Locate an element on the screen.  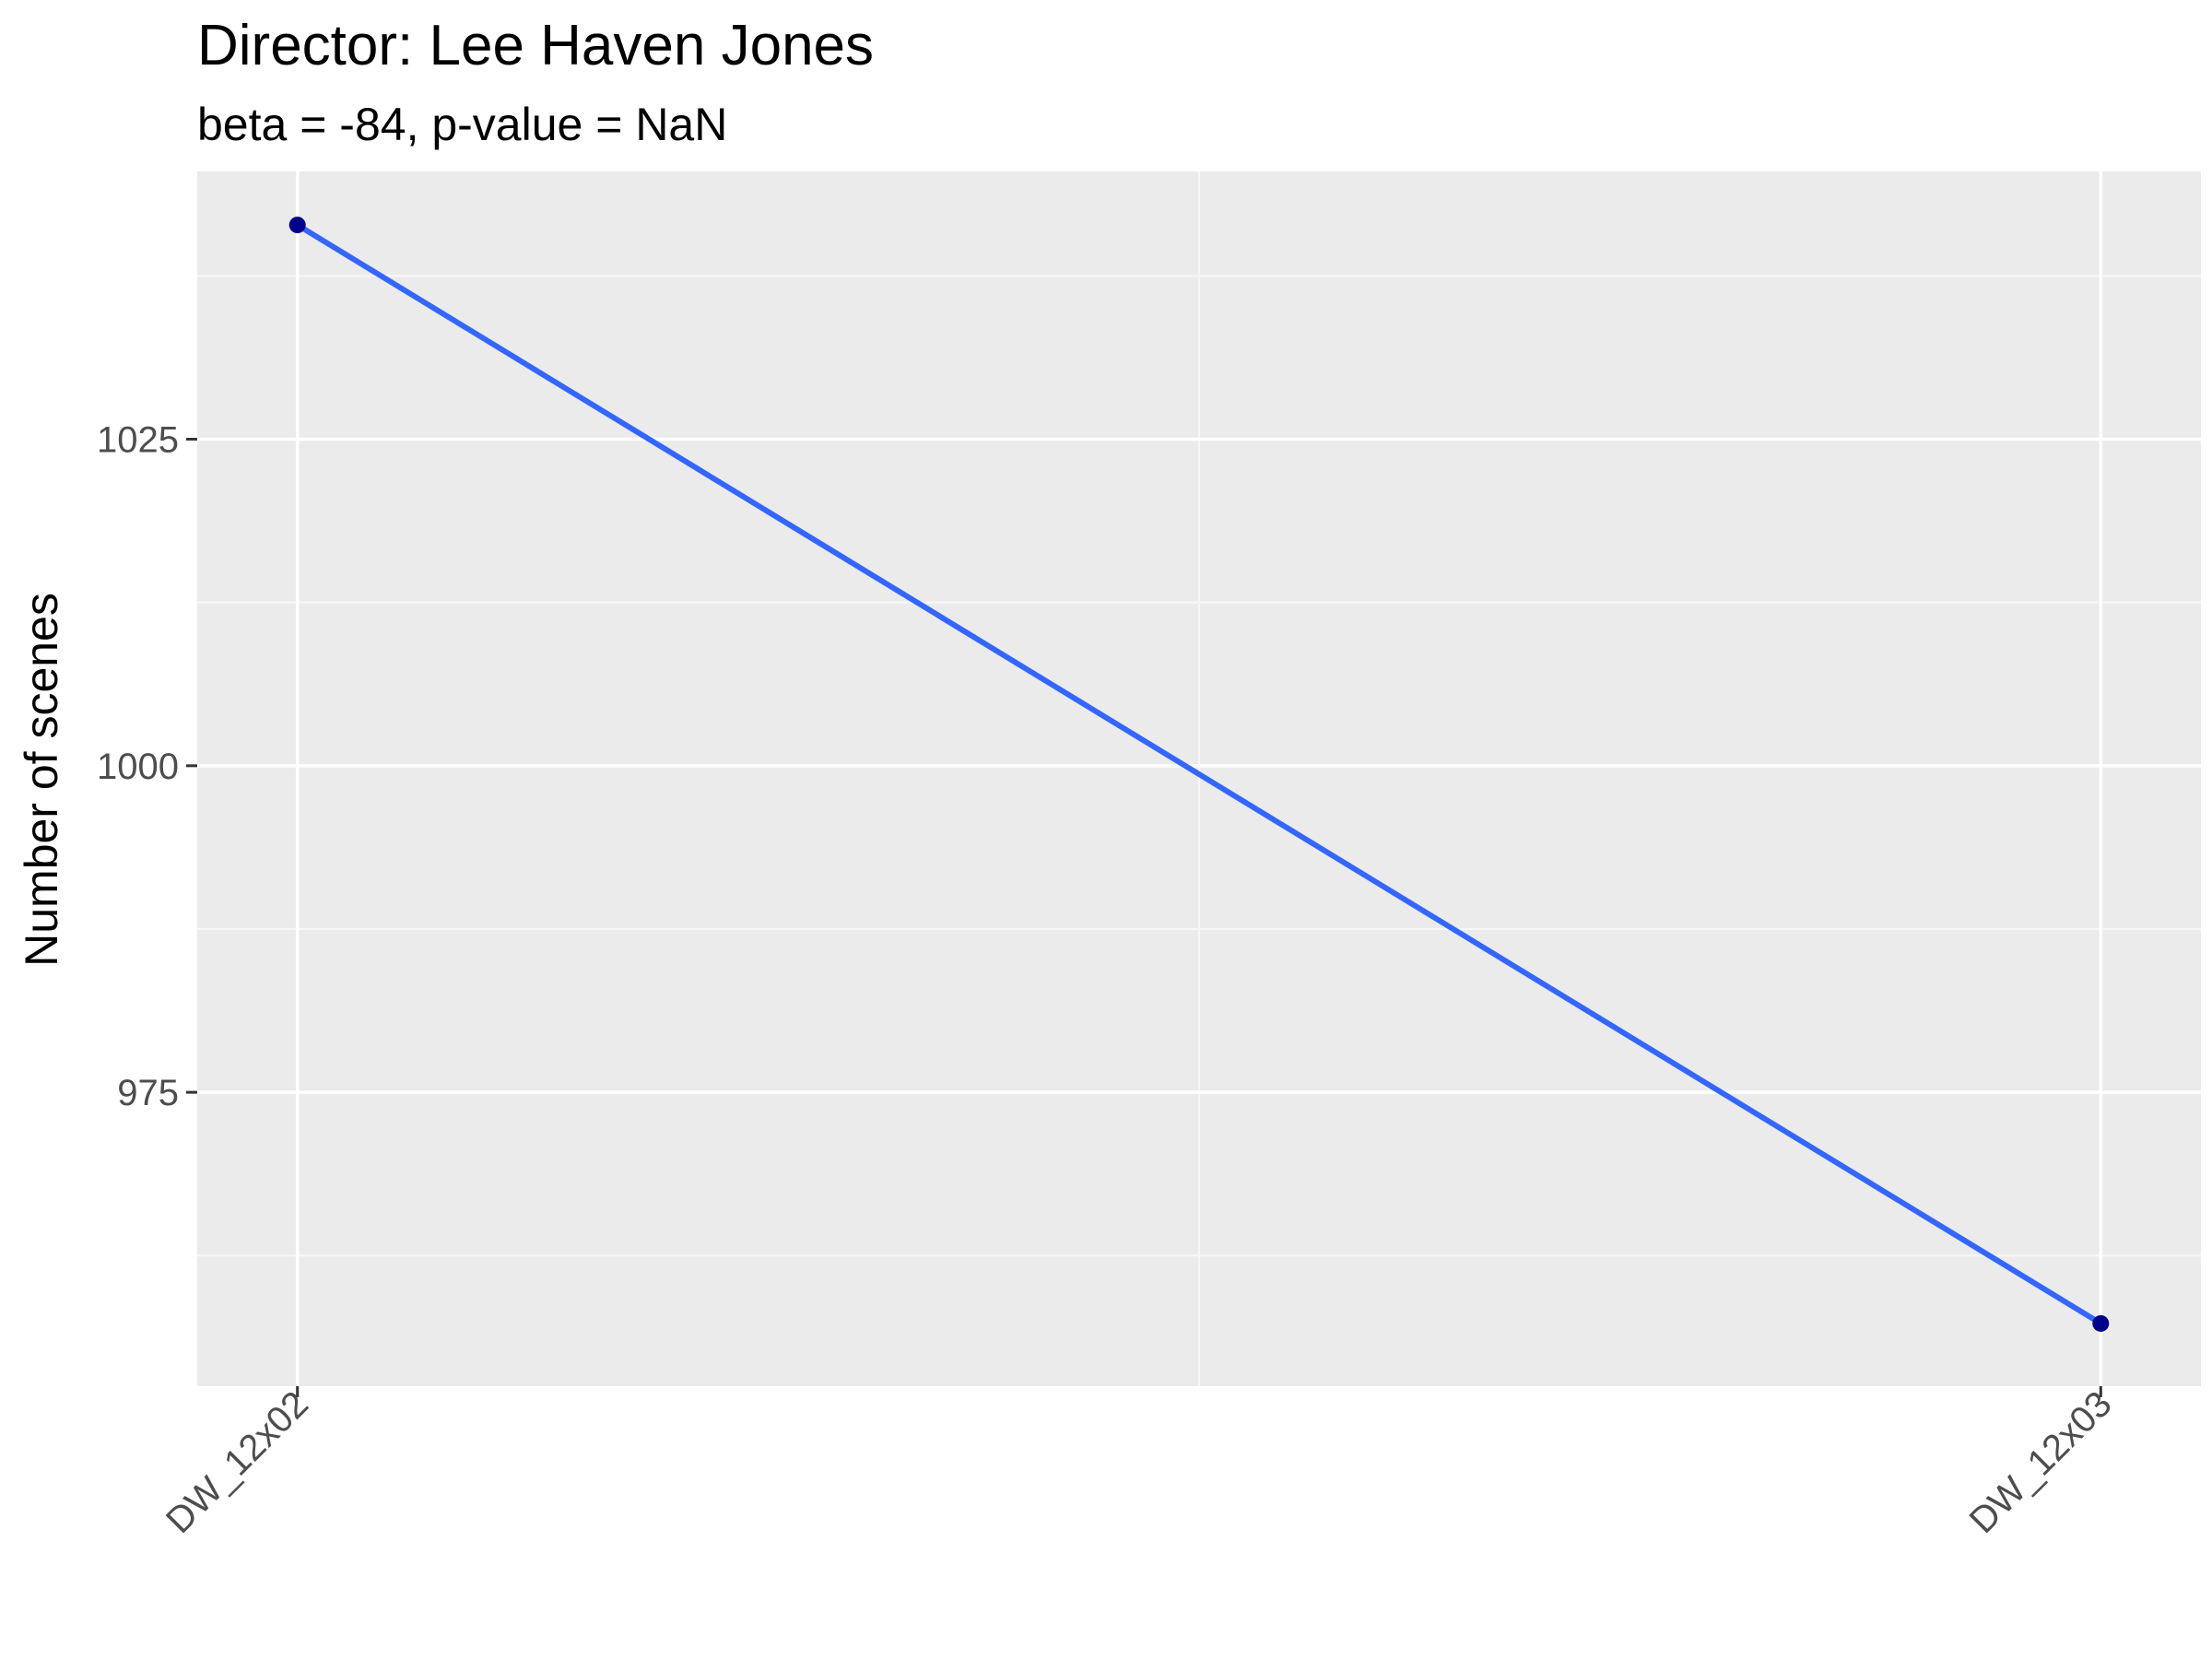
y-tick-label: 1000 is located at coordinates (138, 767).